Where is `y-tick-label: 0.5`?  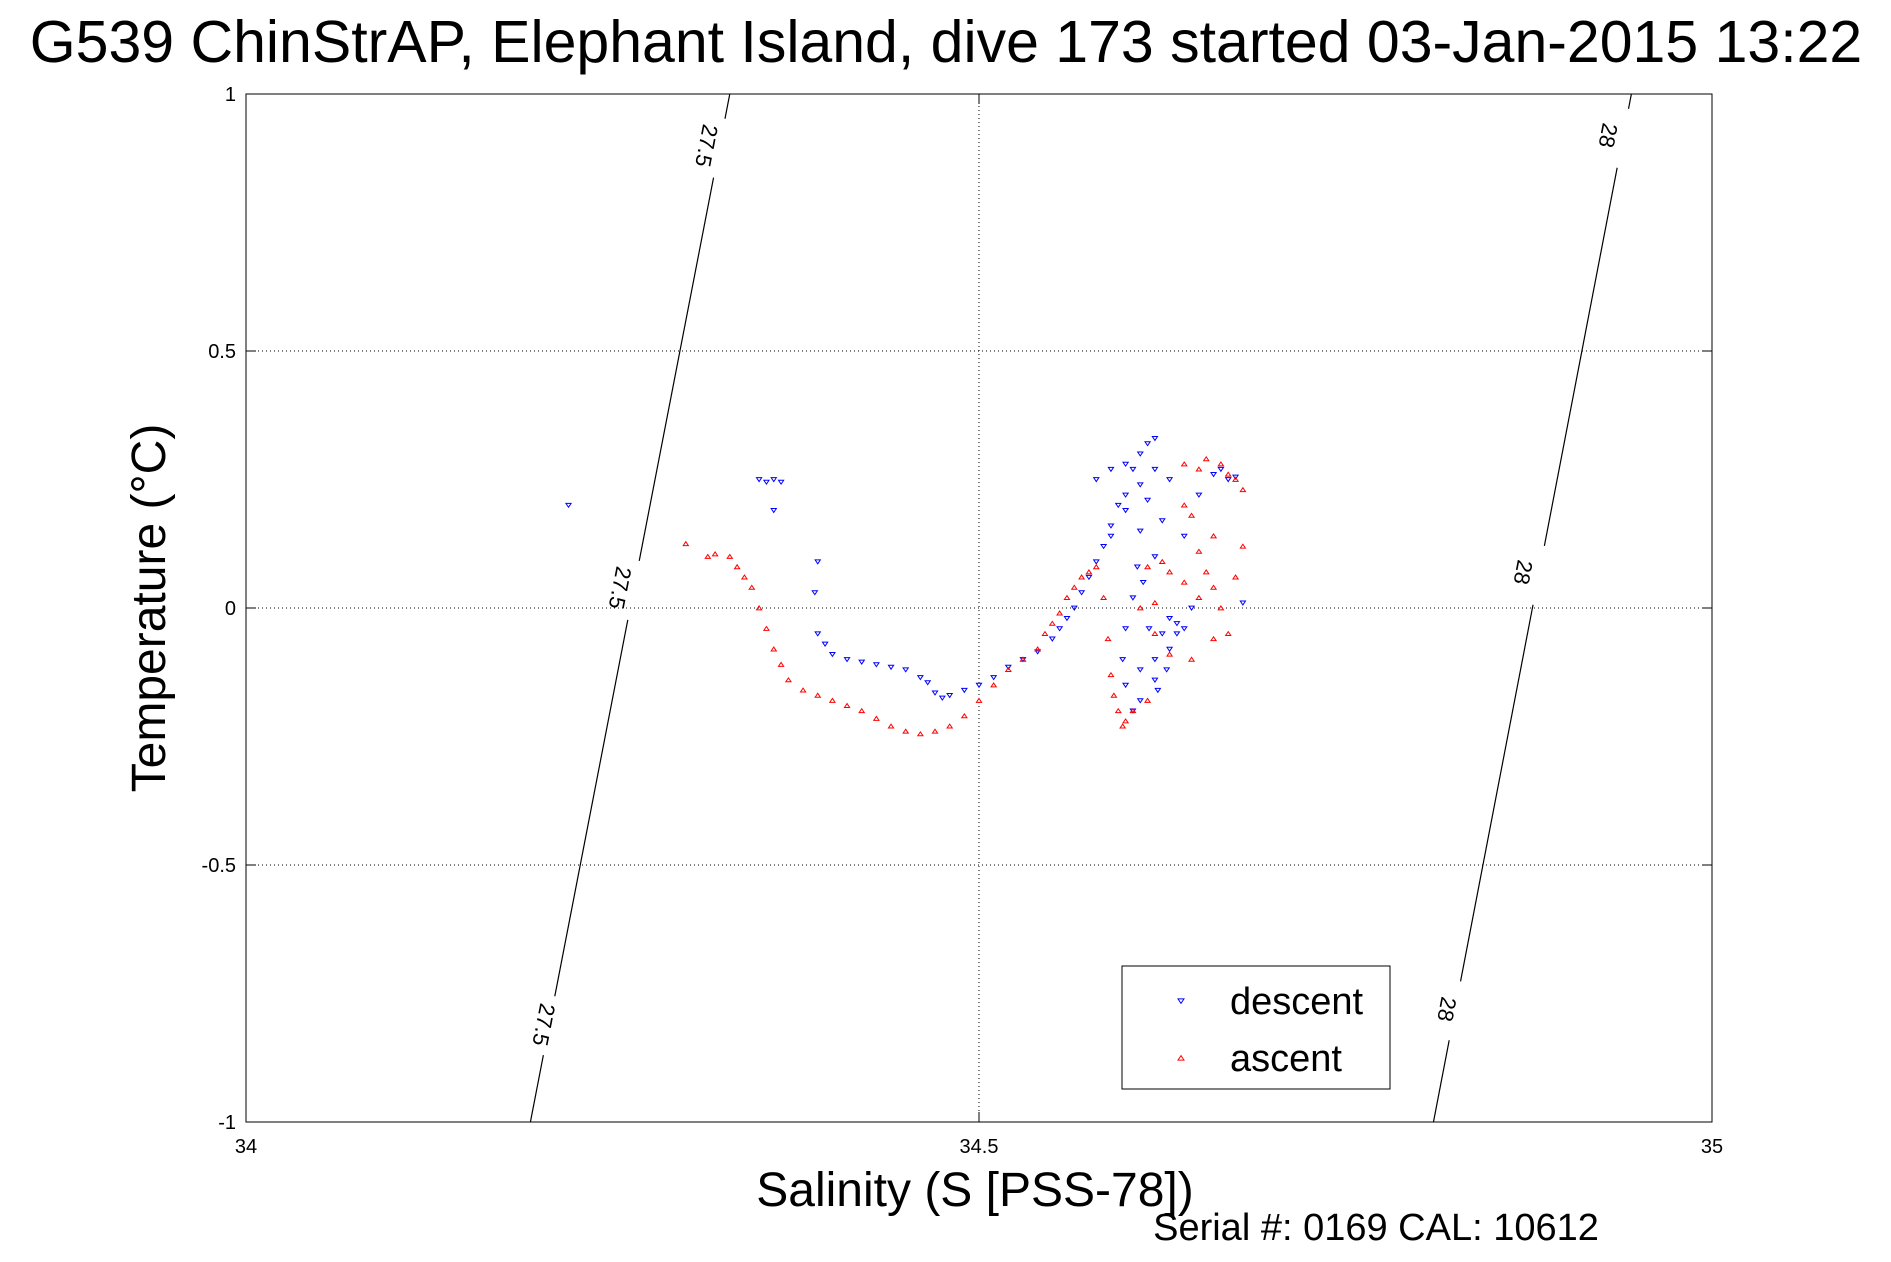 y-tick-label: 0.5 is located at coordinates (222, 352).